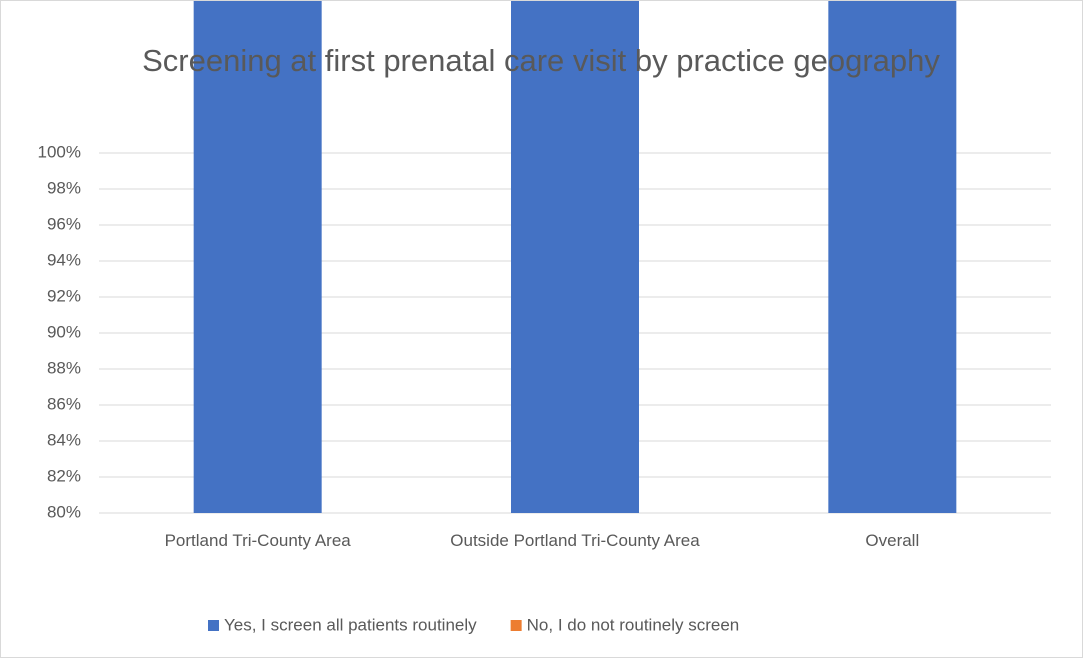 This screenshot has width=1083, height=658. Describe the element at coordinates (64, 439) in the screenshot. I see `y-tick-label: 84%` at that location.